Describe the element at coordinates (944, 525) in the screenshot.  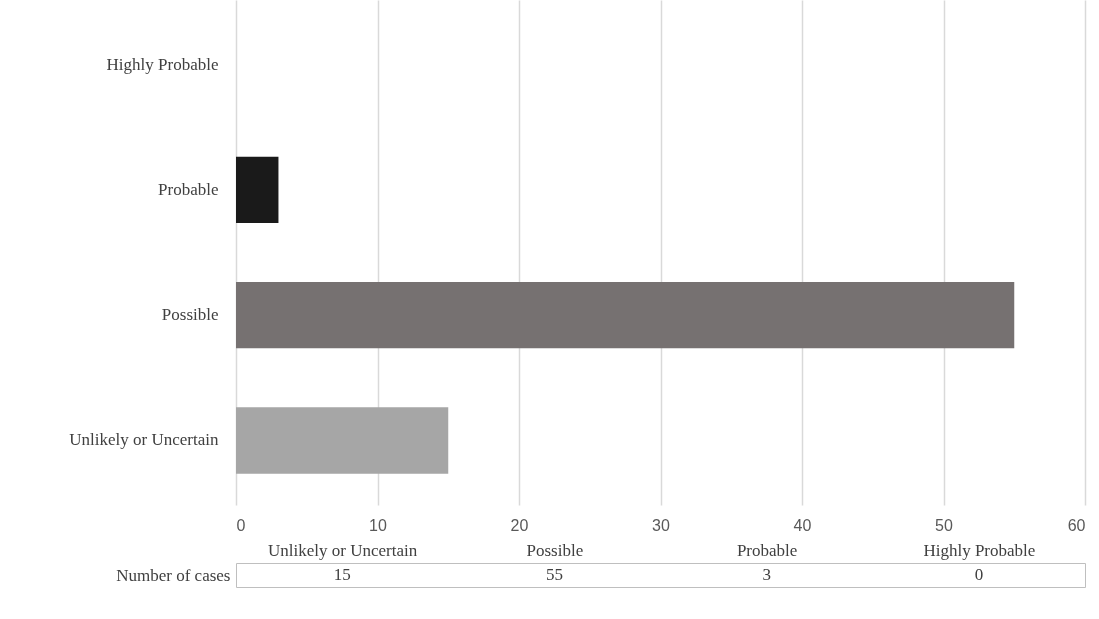
I see `x-tick-label: 50` at that location.